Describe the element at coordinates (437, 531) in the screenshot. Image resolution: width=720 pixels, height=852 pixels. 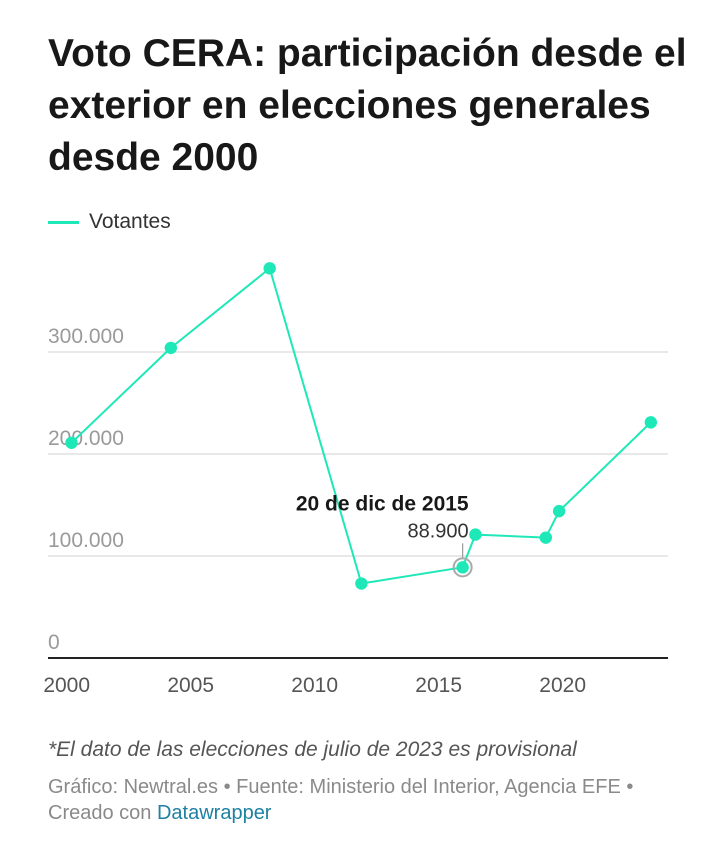
I see `annotation-value: 88.900` at that location.